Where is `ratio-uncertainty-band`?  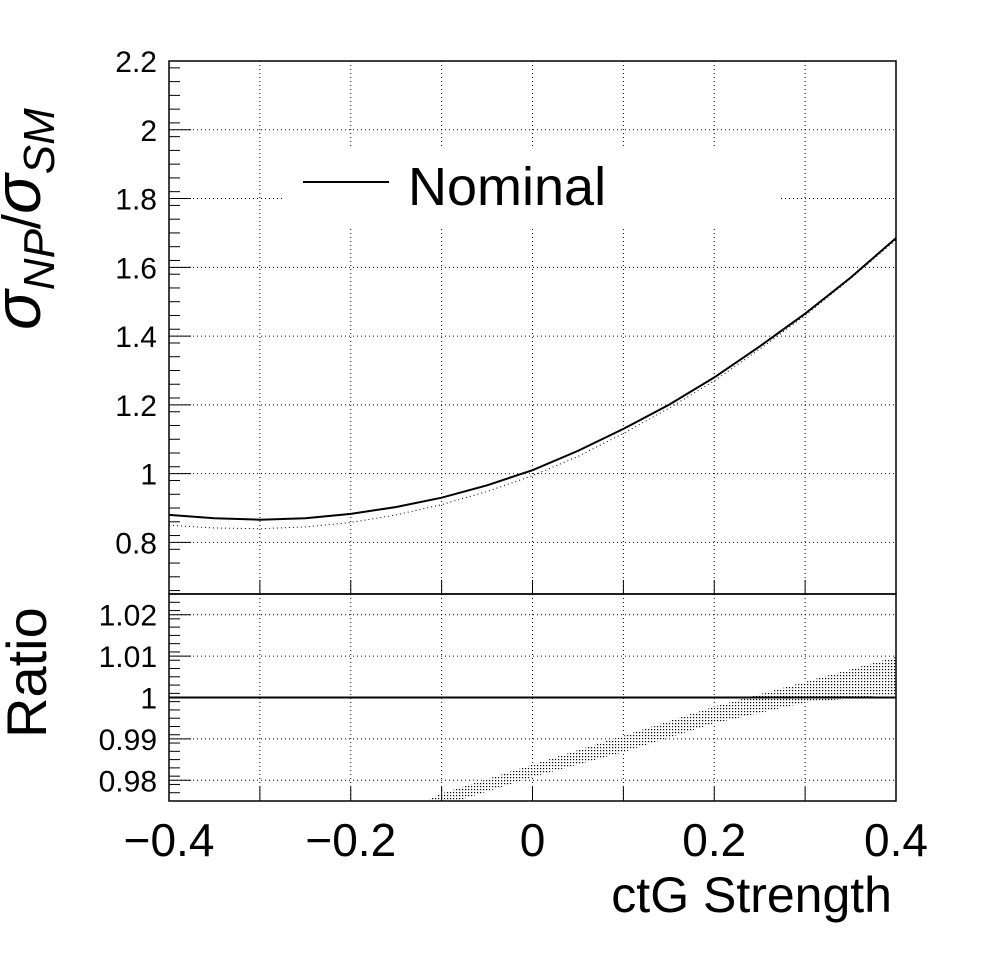 ratio-uncertainty-band is located at coordinates (660, 728).